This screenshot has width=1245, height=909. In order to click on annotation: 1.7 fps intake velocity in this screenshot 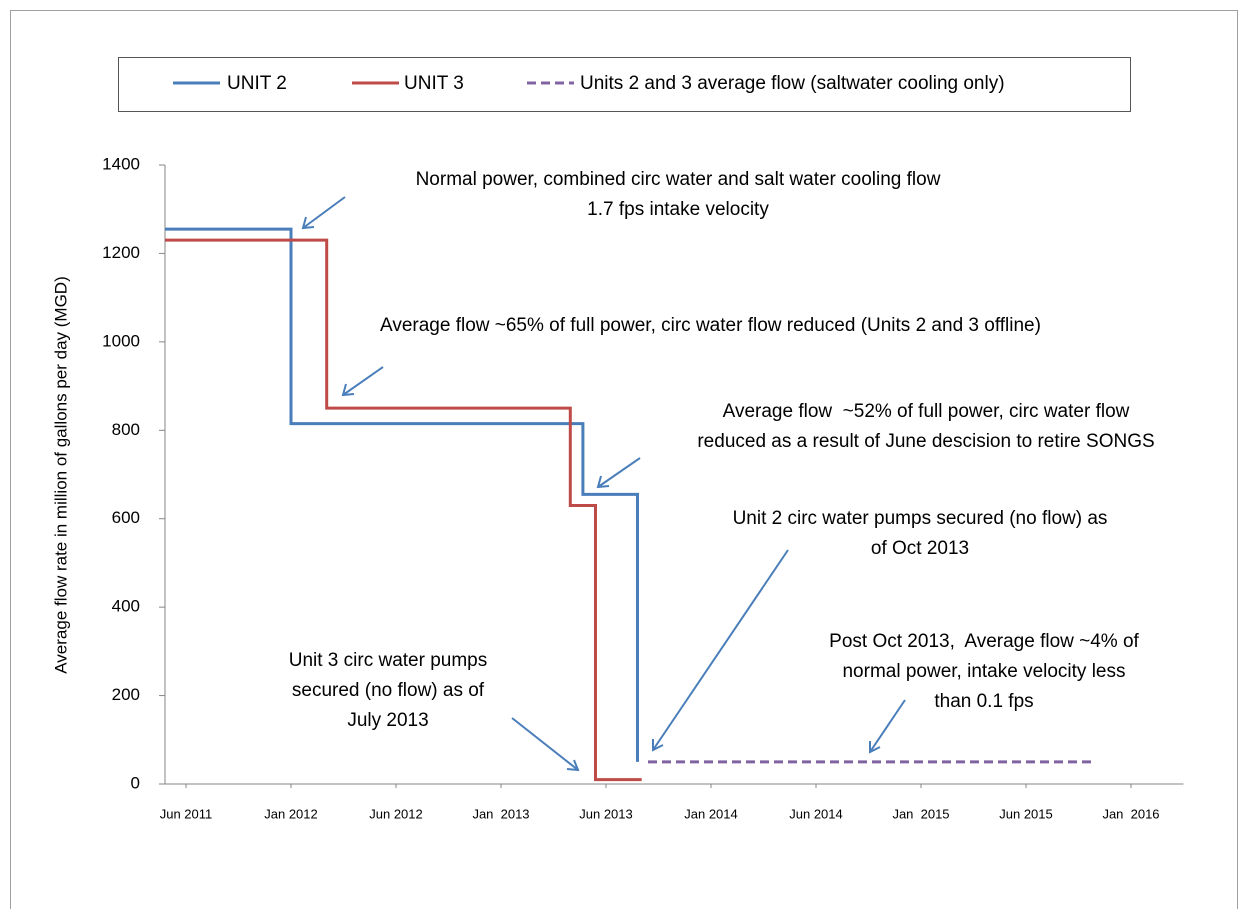, I will do `click(678, 209)`.